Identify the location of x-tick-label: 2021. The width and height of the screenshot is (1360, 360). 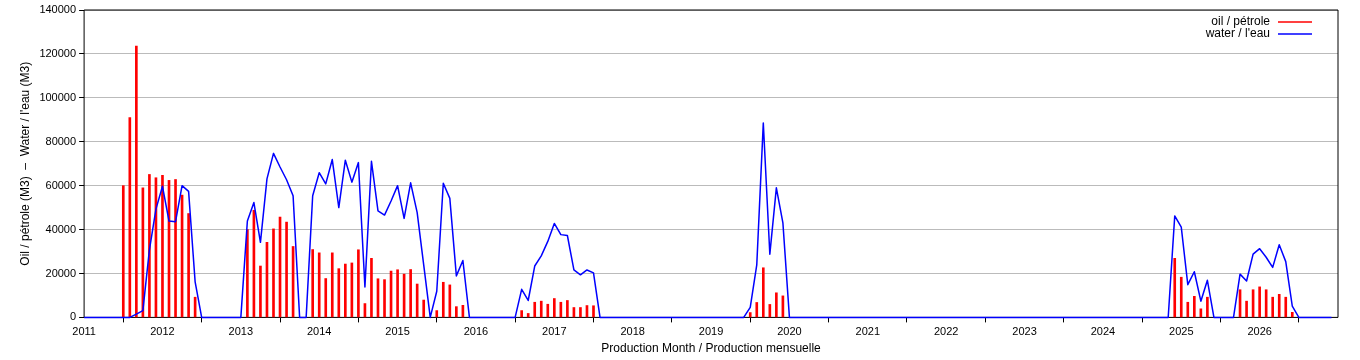
(868, 331).